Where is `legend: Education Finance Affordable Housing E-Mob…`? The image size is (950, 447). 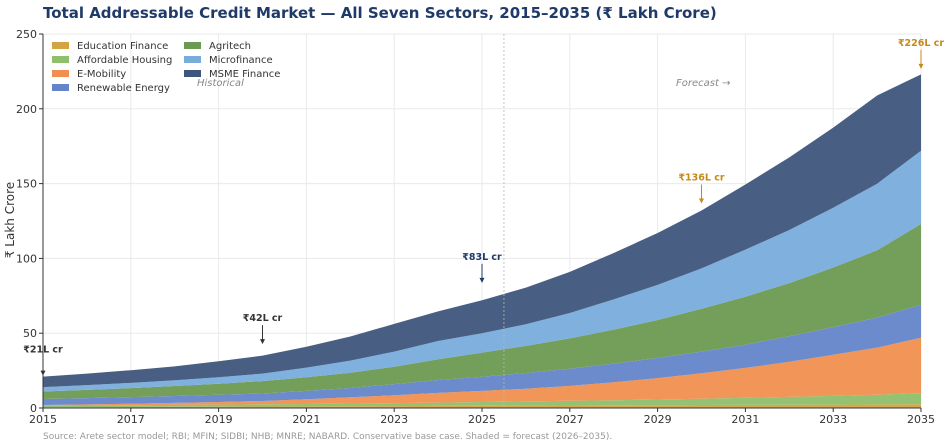
legend: Education Finance Affordable Housing E-Mob… is located at coordinates (166, 67).